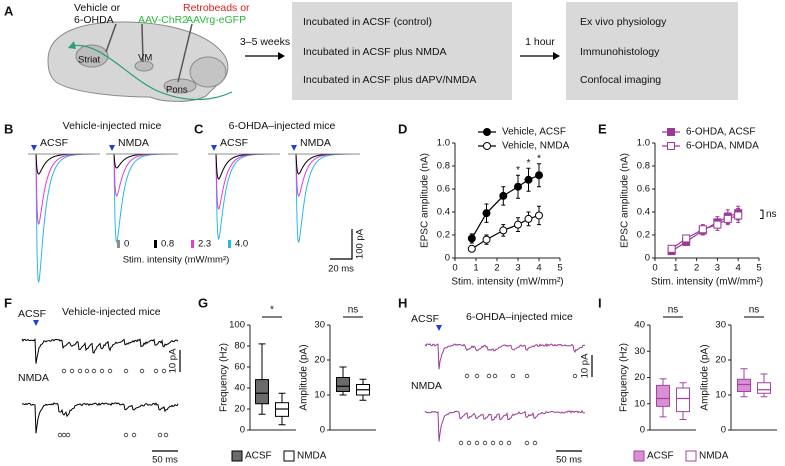 The width and height of the screenshot is (785, 466). What do you see at coordinates (319, 325) in the screenshot?
I see `y-tick-label: 30` at bounding box center [319, 325].